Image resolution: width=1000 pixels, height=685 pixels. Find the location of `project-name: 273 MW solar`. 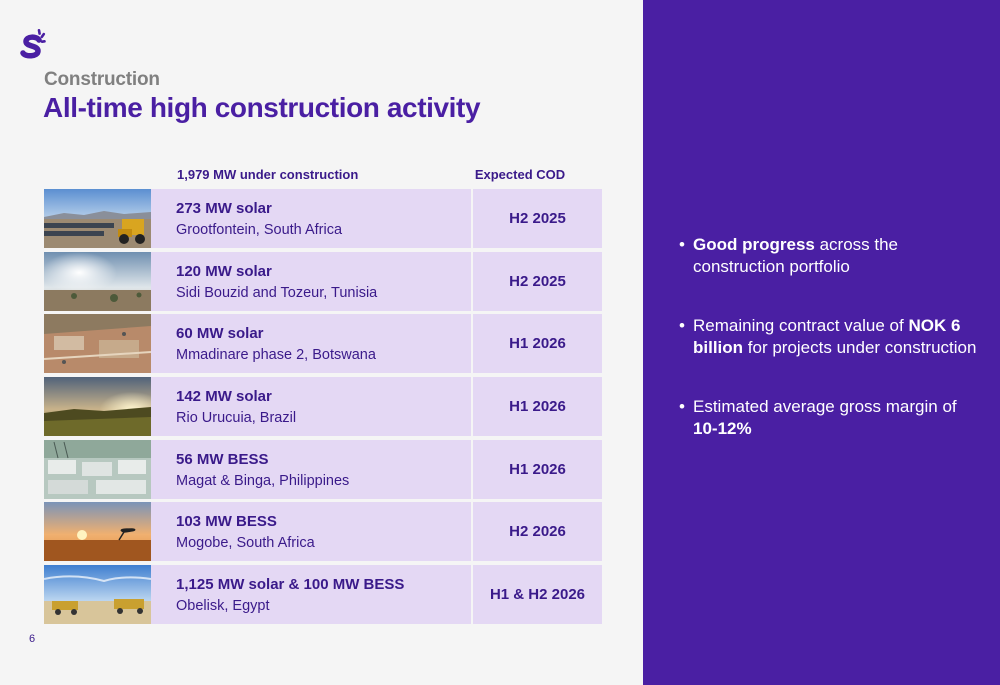

project-name: 273 MW solar is located at coordinates (224, 208).